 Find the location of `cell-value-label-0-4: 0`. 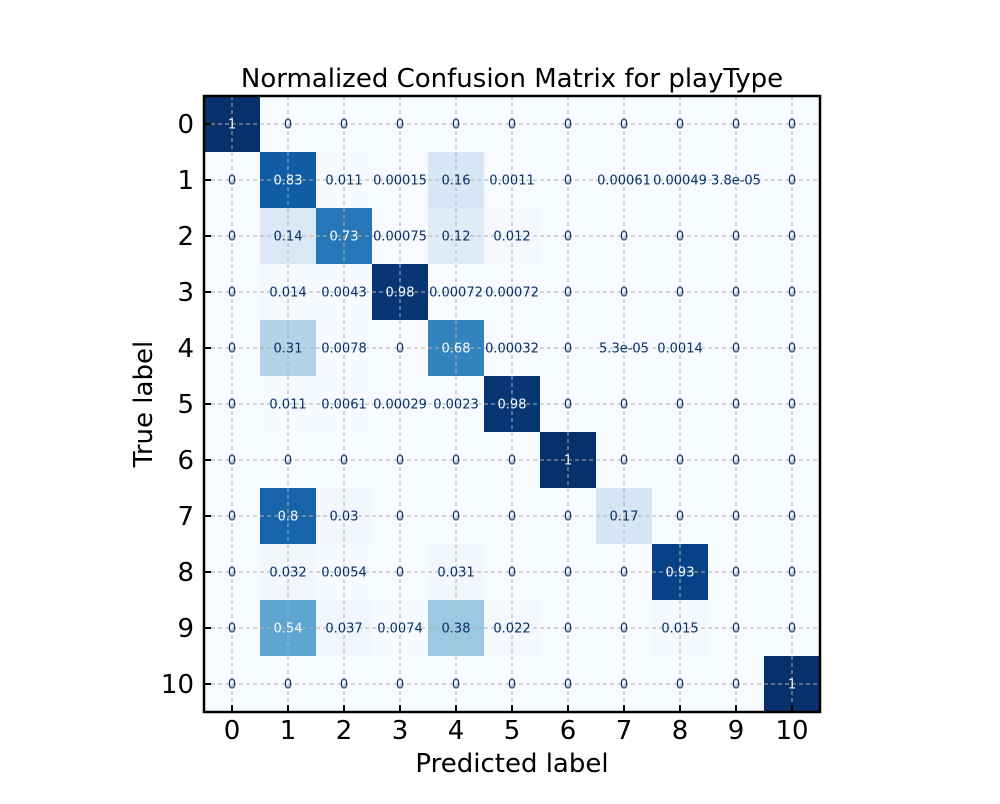

cell-value-label-0-4: 0 is located at coordinates (456, 125).